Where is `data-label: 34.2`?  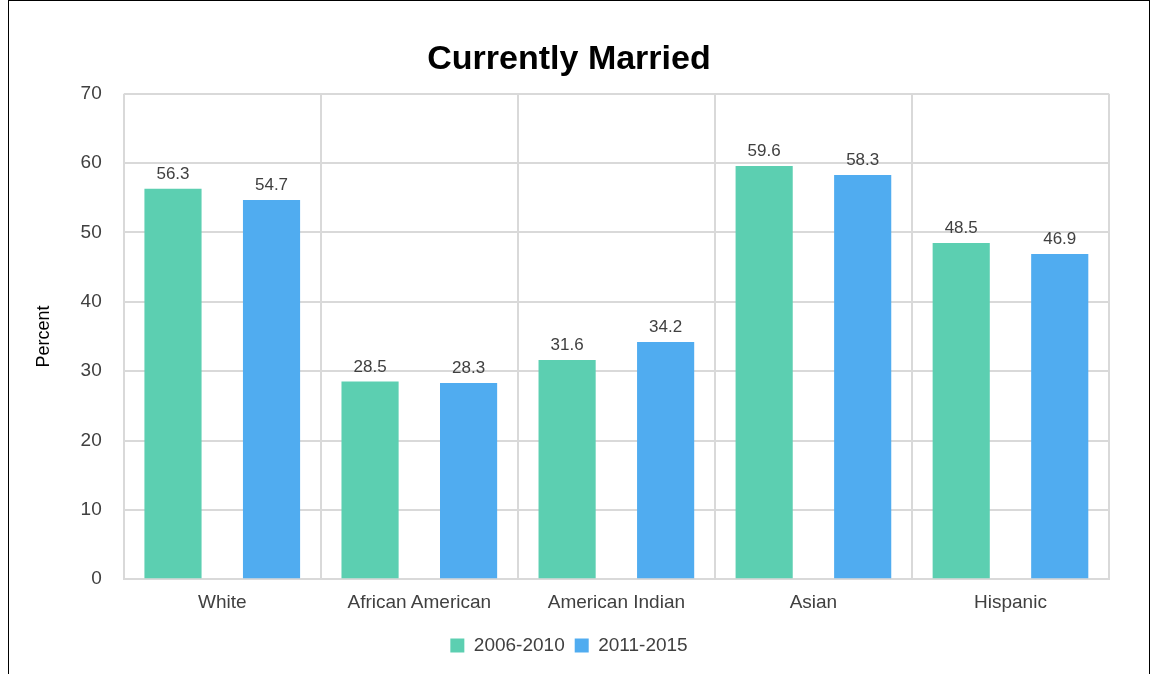
data-label: 34.2 is located at coordinates (666, 327).